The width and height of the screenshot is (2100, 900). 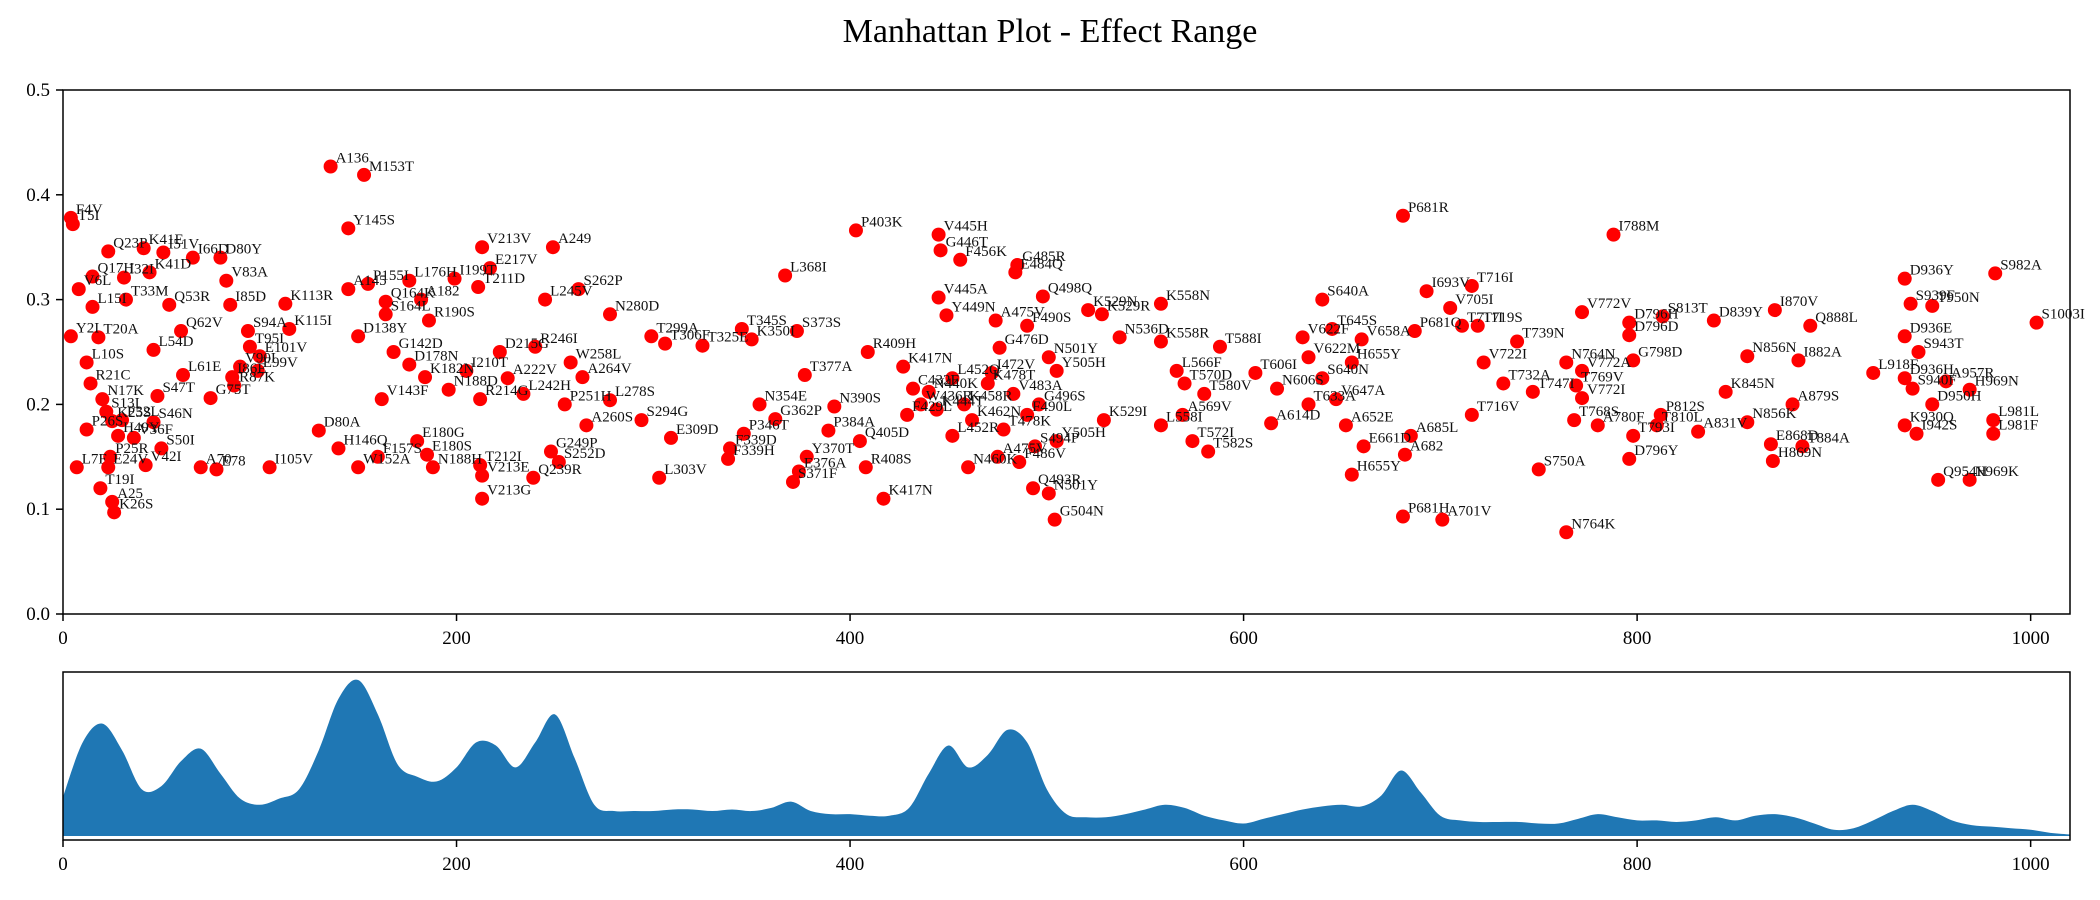 What do you see at coordinates (421, 344) in the screenshot?
I see `point-label: G142D` at bounding box center [421, 344].